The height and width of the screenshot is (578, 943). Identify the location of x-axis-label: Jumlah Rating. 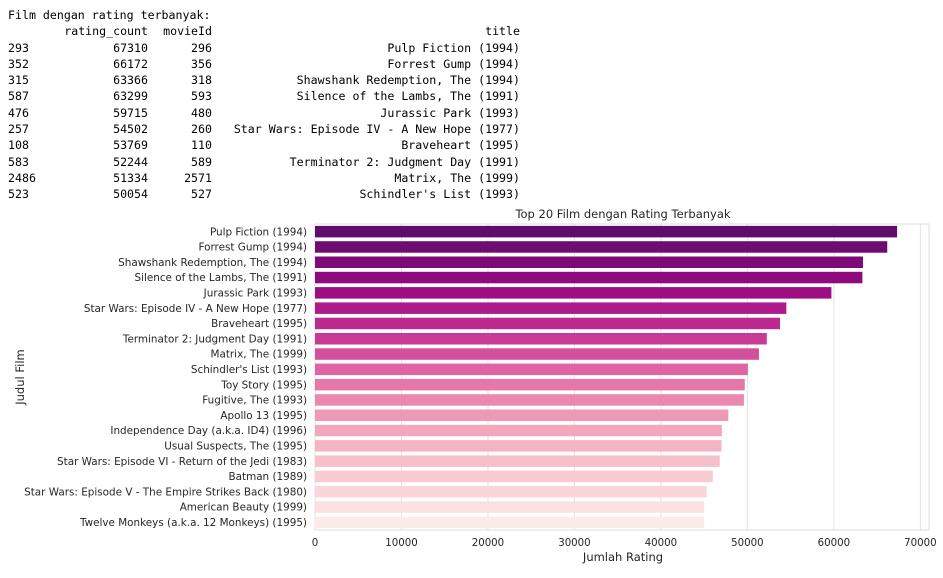
(622, 557).